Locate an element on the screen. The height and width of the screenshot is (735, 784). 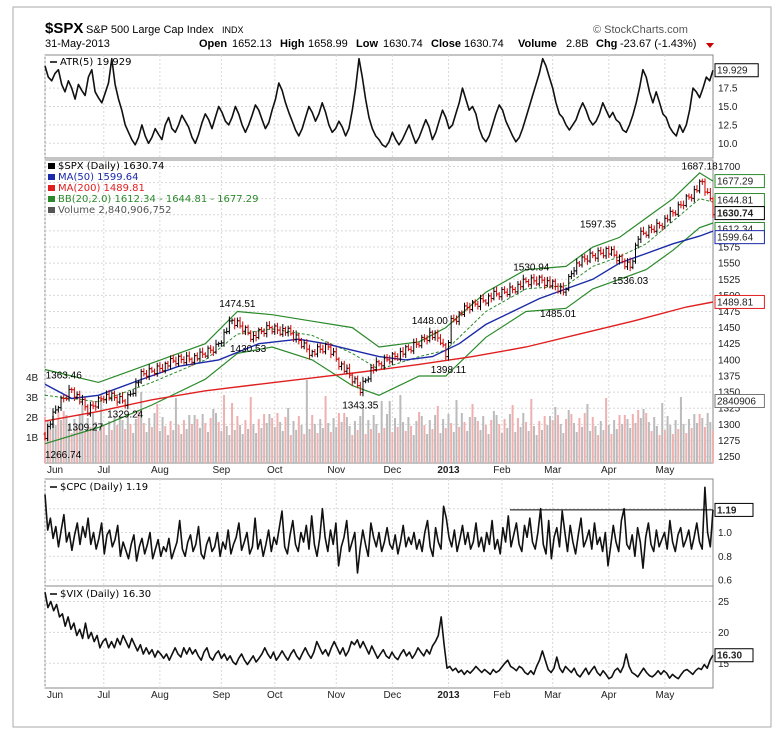
cpc-y-tick-label: 1.0 is located at coordinates (725, 533).